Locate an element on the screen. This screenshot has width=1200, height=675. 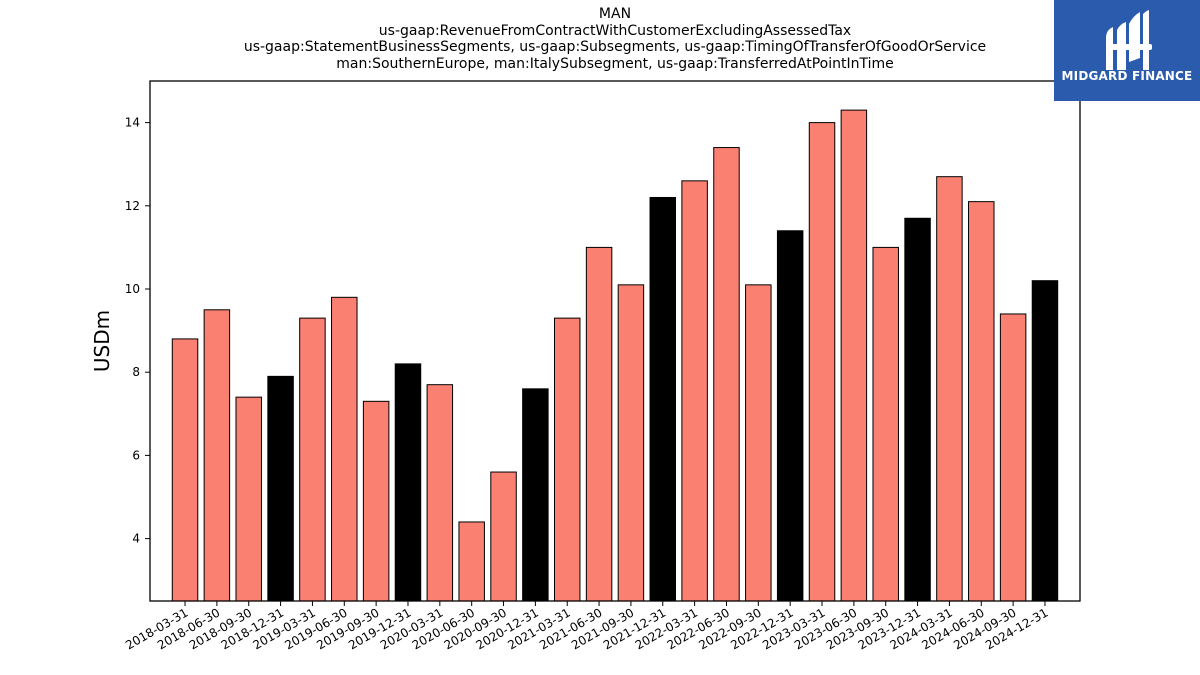
y-tick-label: 10 is located at coordinates (132, 289).